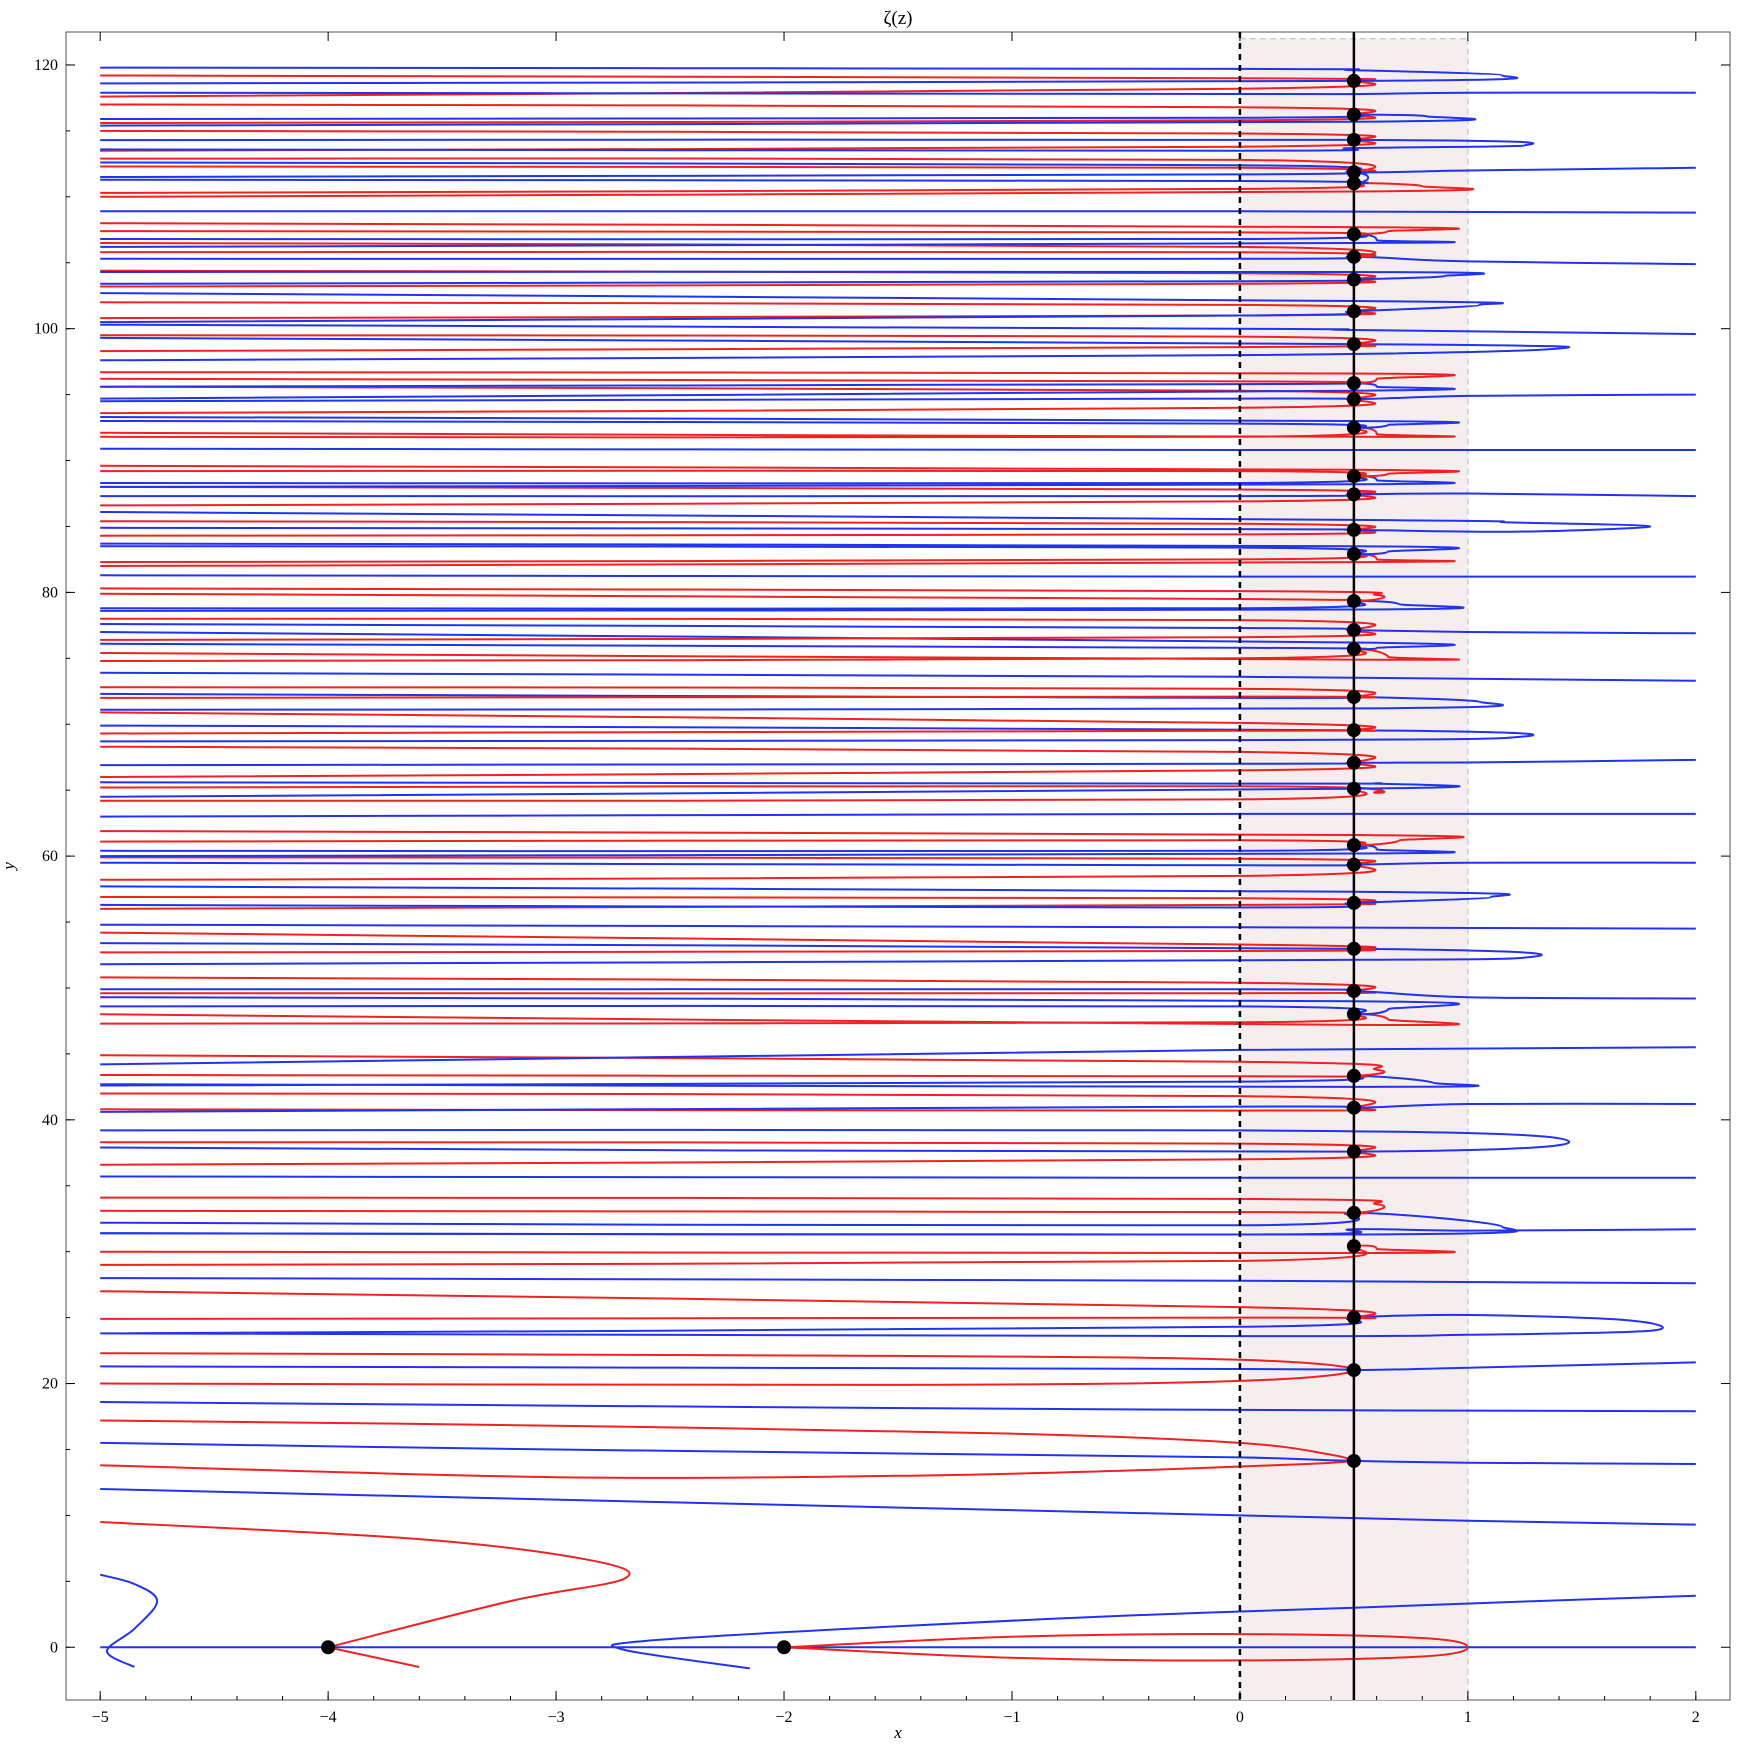 This screenshot has width=1750, height=1744. Describe the element at coordinates (784, 1717) in the screenshot. I see `x-tick-label: −2` at that location.